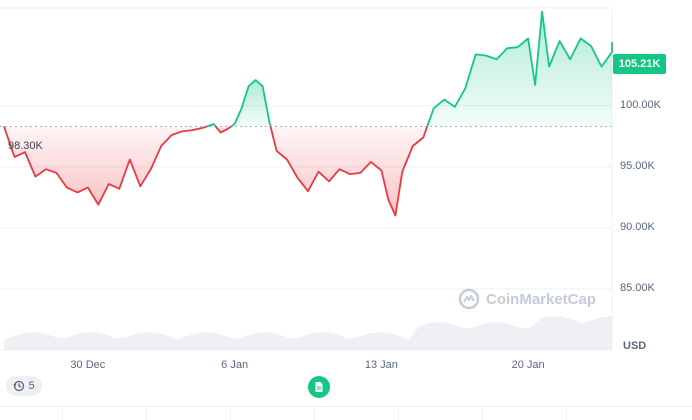  I want to click on volume-shape, so click(308, 333).